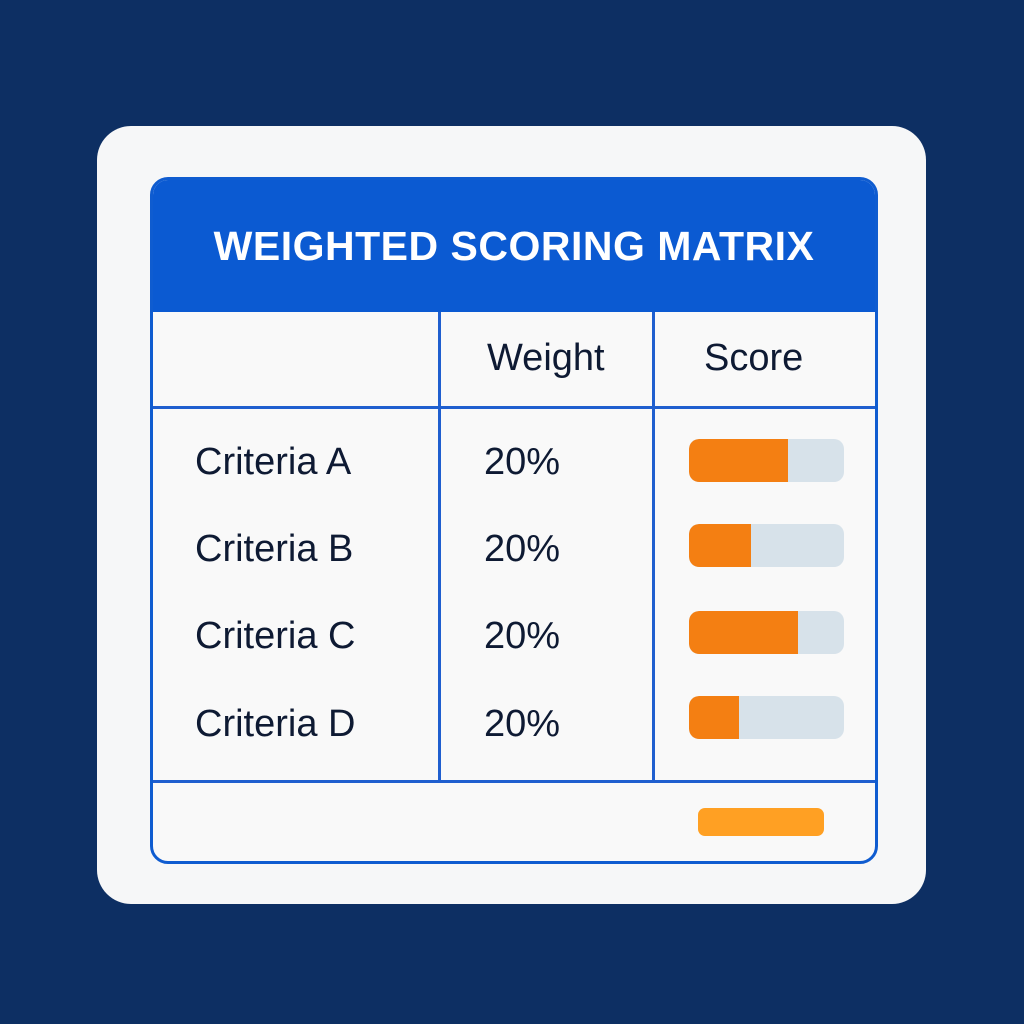 The image size is (1024, 1024). I want to click on matrix-header: WEIGHTED SCORING MATRIX, so click(514, 246).